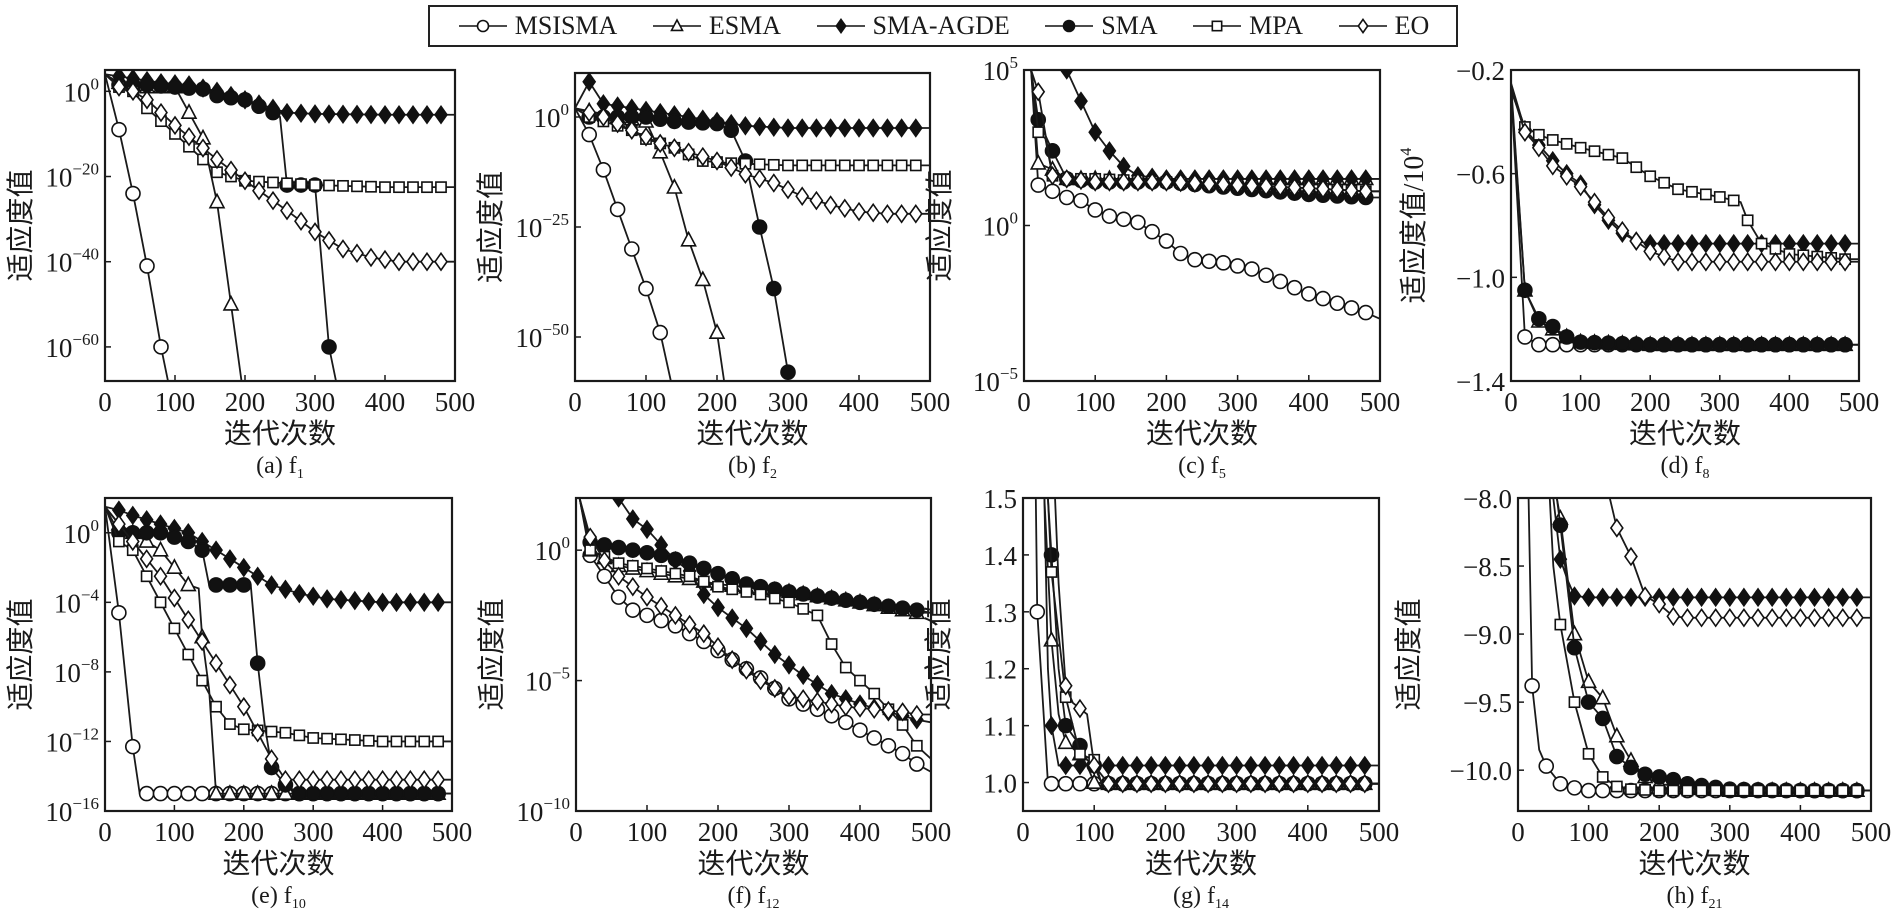 The height and width of the screenshot is (913, 1900). What do you see at coordinates (542, 336) in the screenshot?
I see `y-tick-label: 10⁻⁵⁰` at bounding box center [542, 336].